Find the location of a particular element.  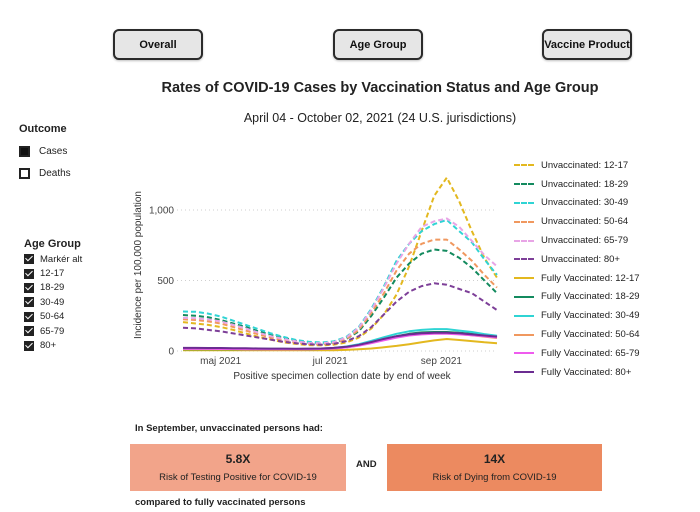

legend-item: Fully Vaccinated: 80+ is located at coordinates (577, 372).